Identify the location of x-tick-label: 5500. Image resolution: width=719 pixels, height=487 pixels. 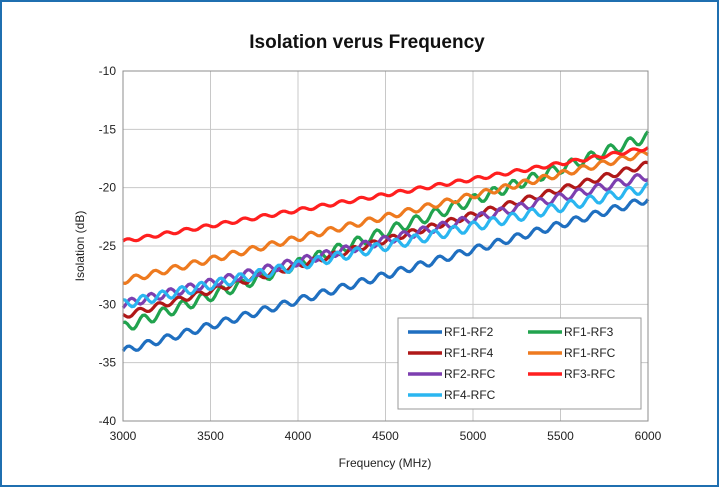
(560, 436).